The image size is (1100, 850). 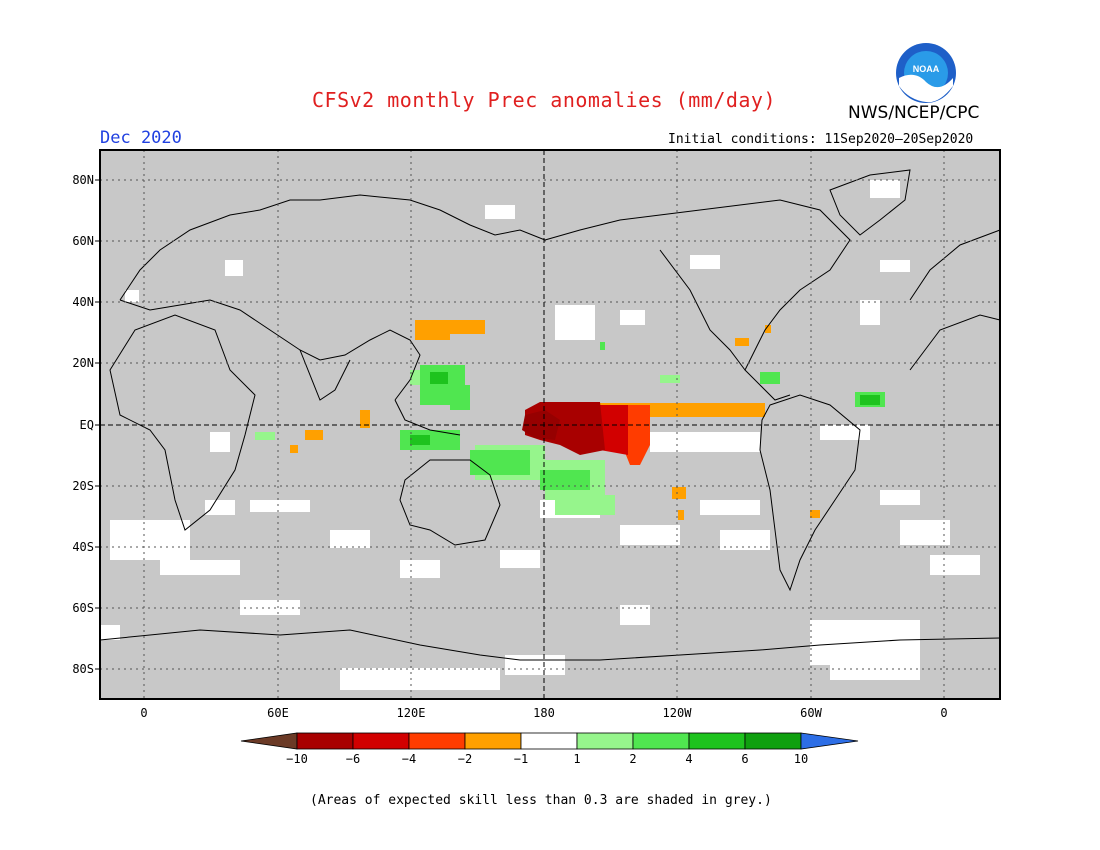 What do you see at coordinates (353, 759) in the screenshot?
I see `colorbar-label: −6` at bounding box center [353, 759].